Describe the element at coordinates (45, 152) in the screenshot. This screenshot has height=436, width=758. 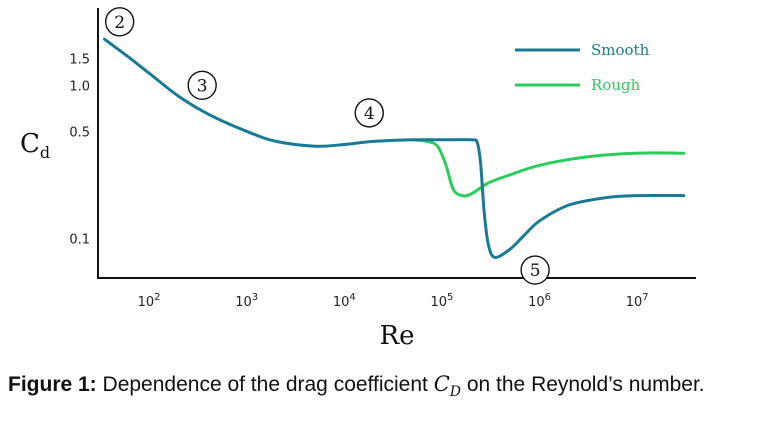
I see `y-axis-title-sub: d` at that location.